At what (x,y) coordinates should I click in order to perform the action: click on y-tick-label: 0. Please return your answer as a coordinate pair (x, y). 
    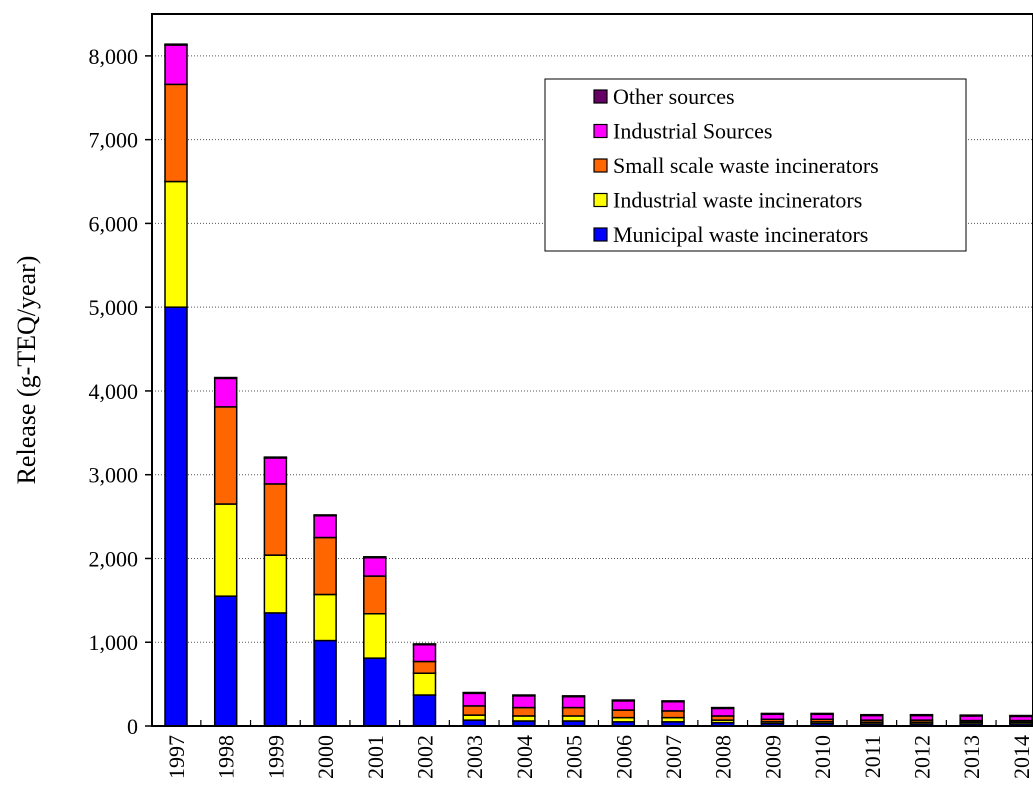
    Looking at the image, I should click on (132, 726).